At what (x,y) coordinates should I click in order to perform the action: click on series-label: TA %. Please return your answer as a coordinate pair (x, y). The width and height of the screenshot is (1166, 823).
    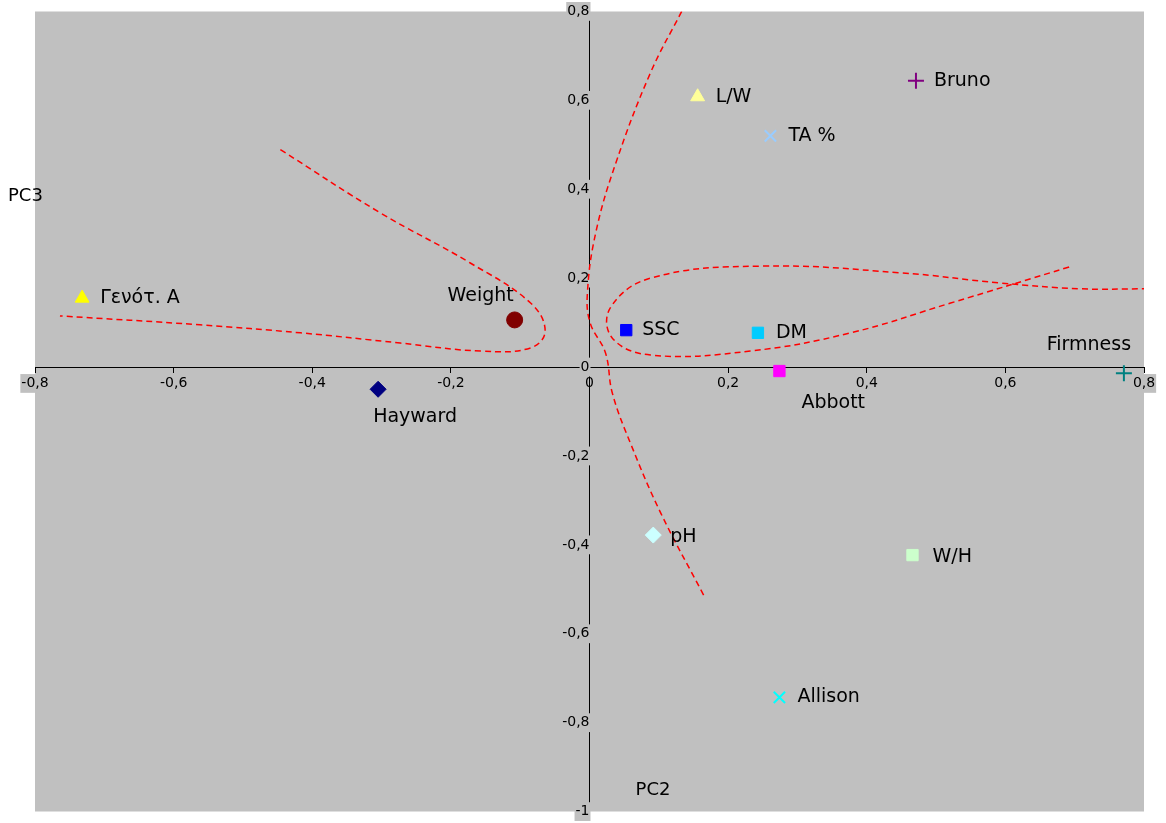
    Looking at the image, I should click on (811, 133).